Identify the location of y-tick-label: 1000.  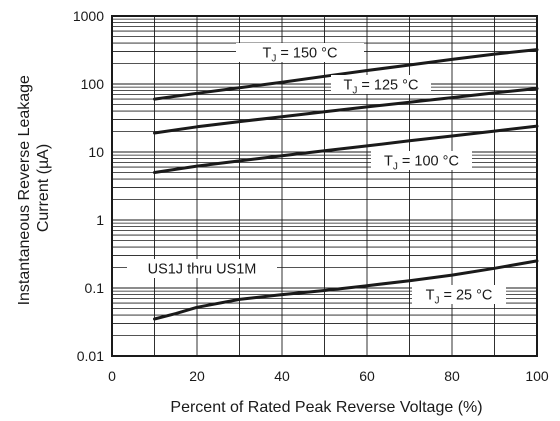
(88, 16).